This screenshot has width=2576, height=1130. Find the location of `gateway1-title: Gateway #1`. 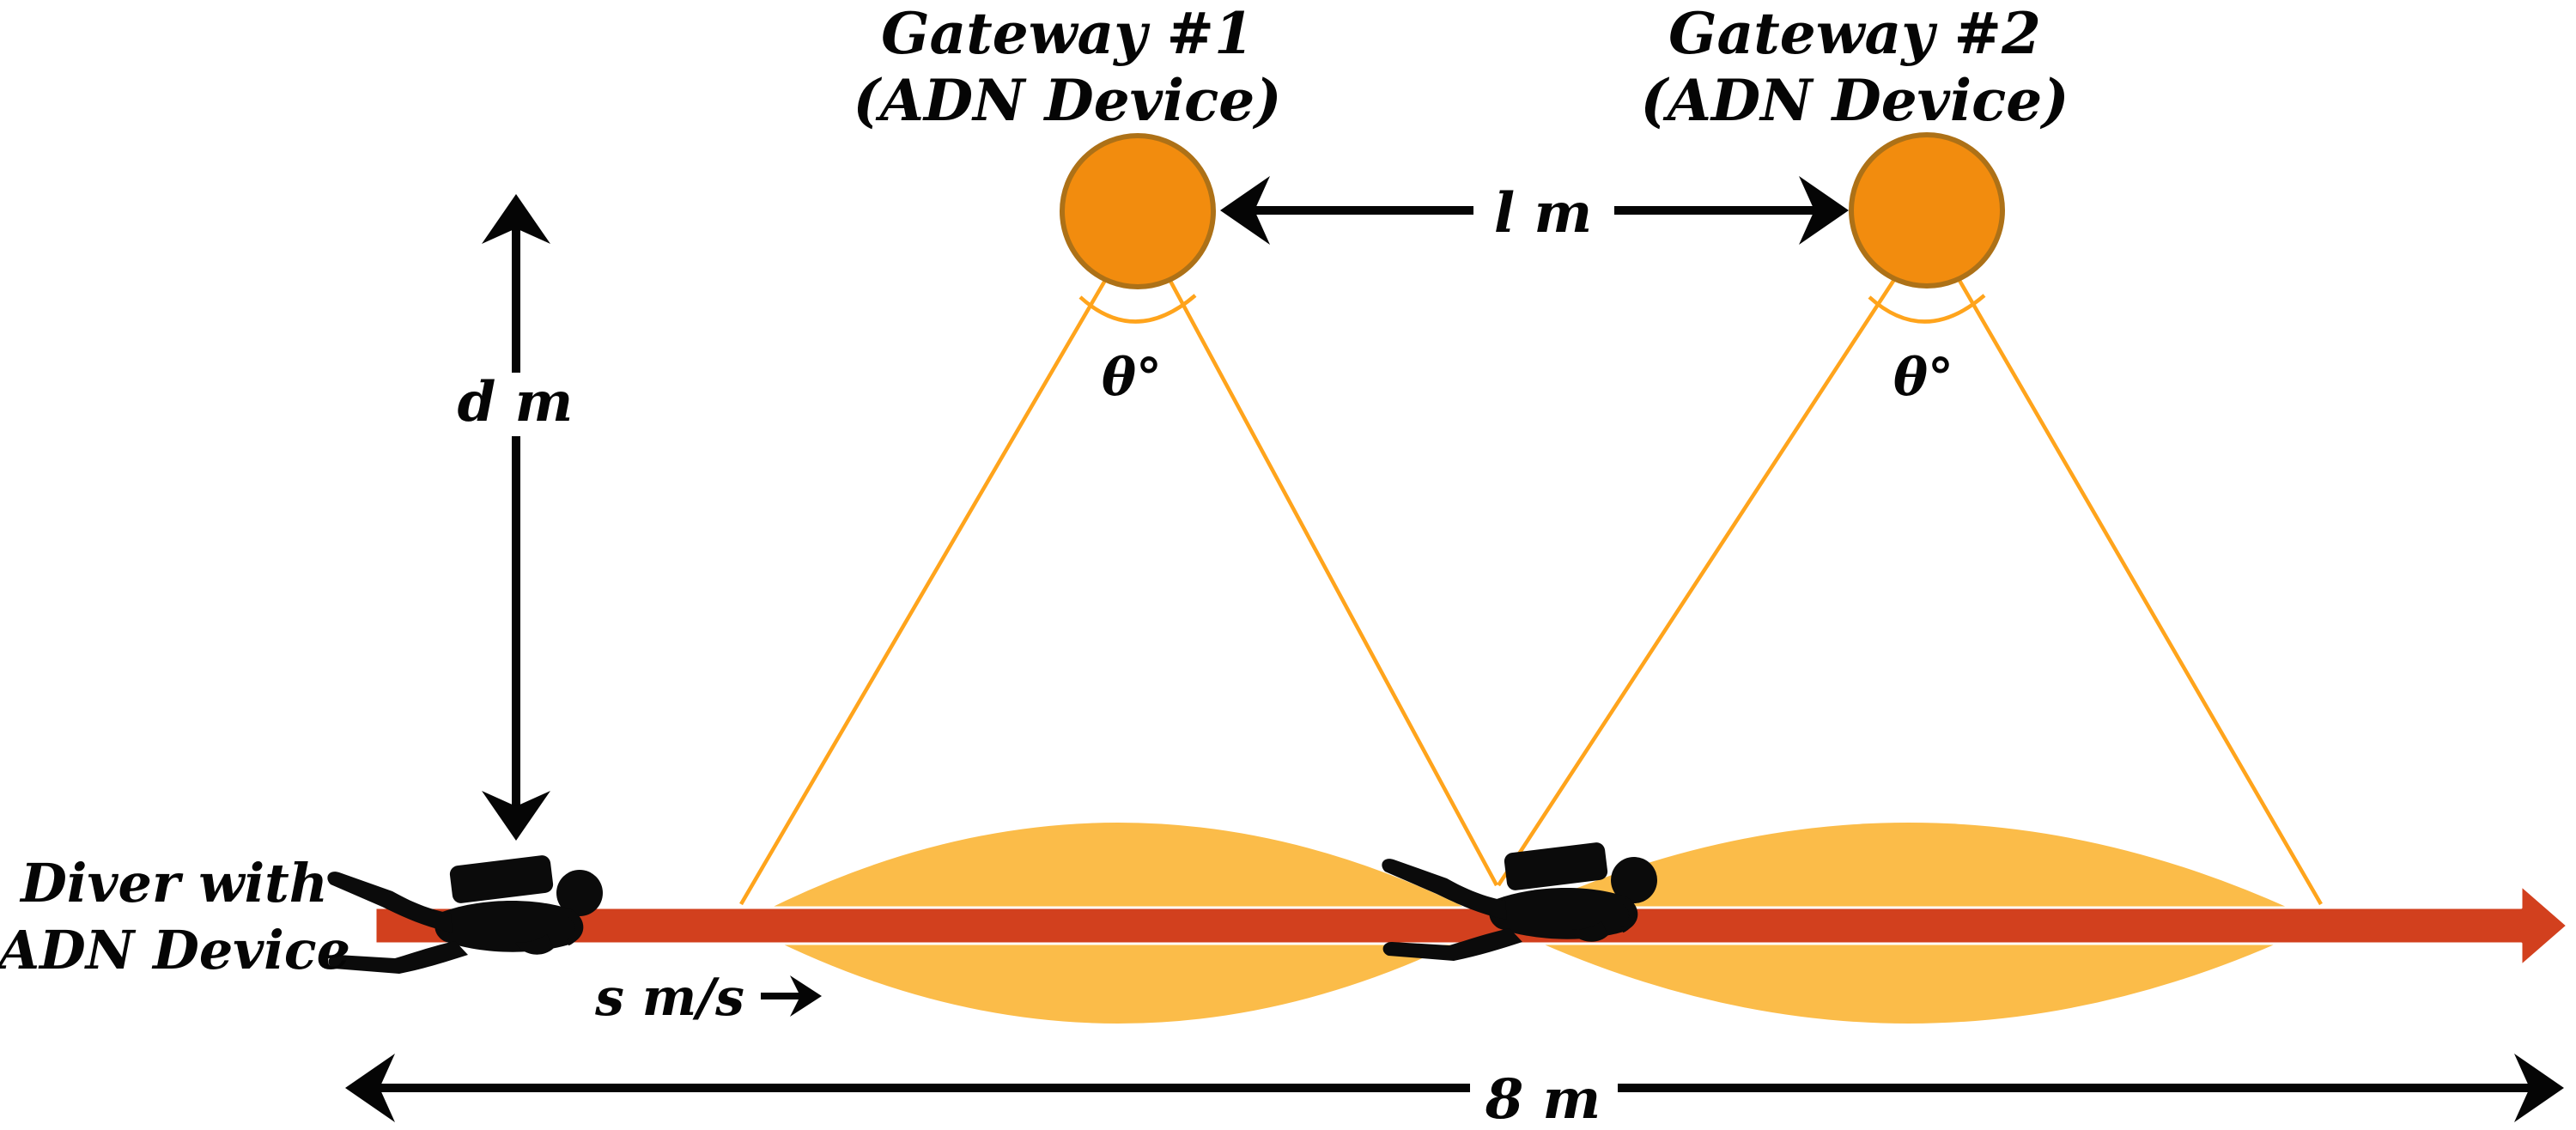

gateway1-title: Gateway #1 is located at coordinates (1067, 33).